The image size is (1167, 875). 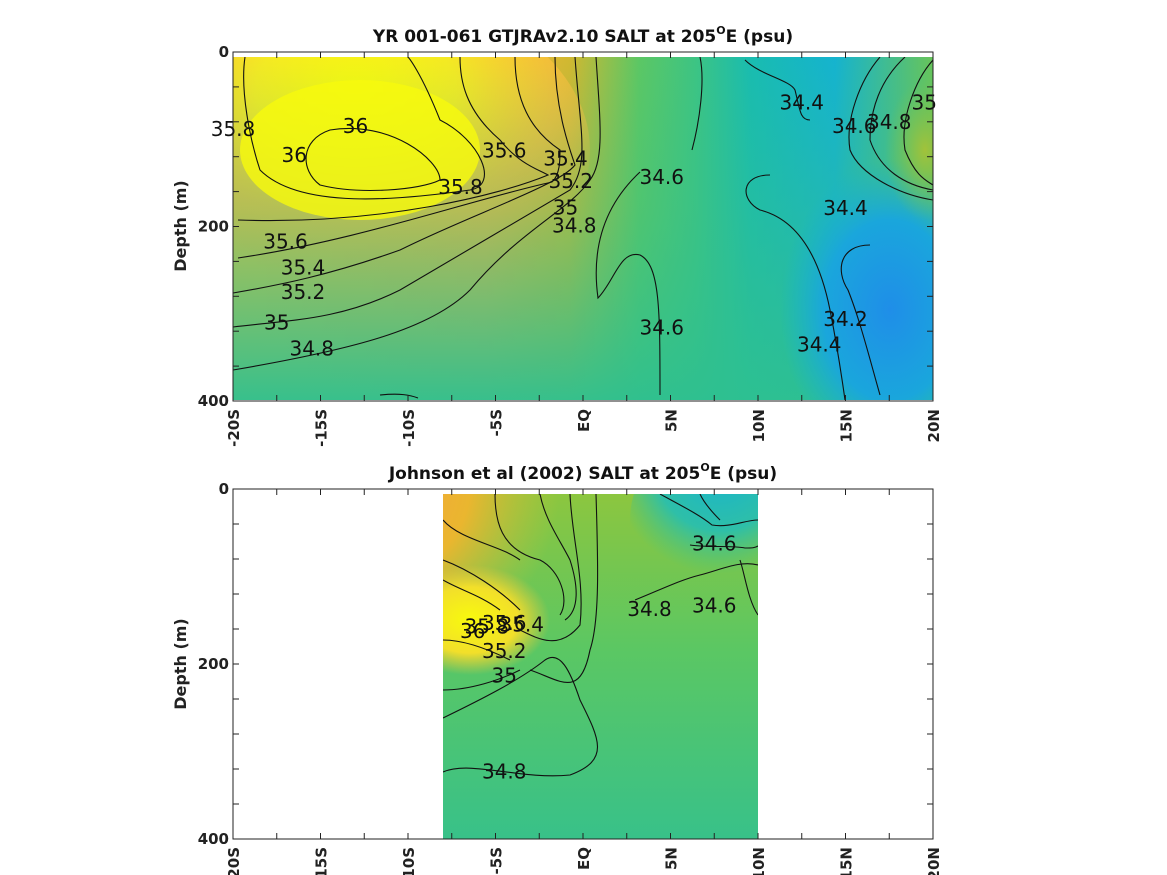 What do you see at coordinates (180, 664) in the screenshot?
I see `y-axis-label-johnson: Depth (m)` at bounding box center [180, 664].